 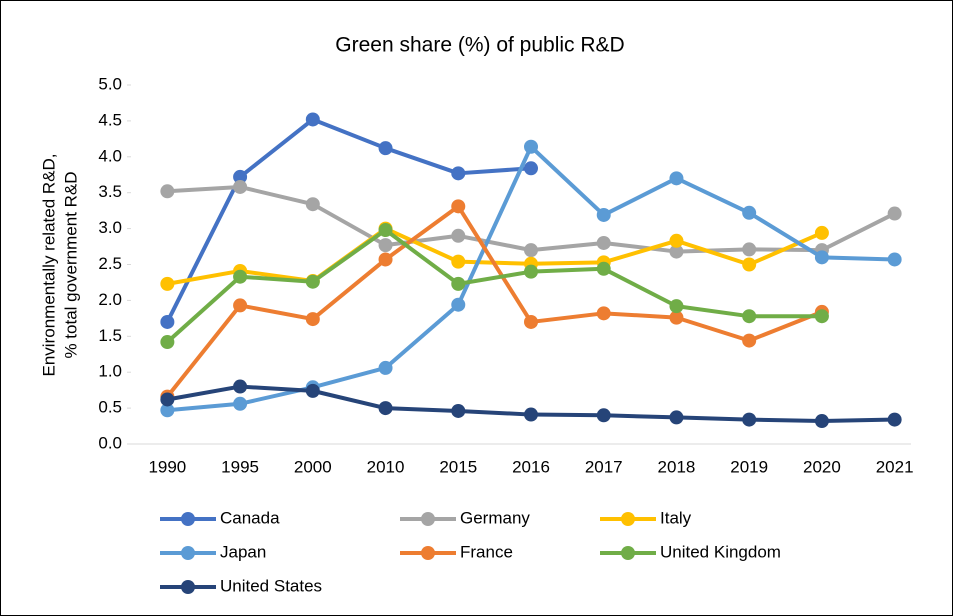 I want to click on x-tick-label: 2018, so click(x=677, y=466).